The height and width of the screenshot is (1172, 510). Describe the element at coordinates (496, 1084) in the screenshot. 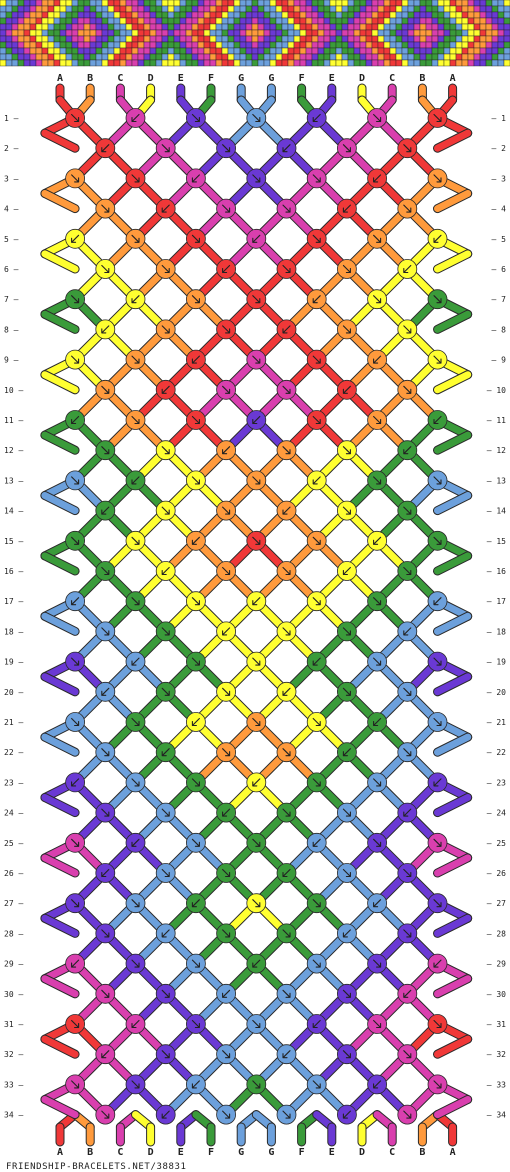

I see `row-number-right: — 33` at that location.